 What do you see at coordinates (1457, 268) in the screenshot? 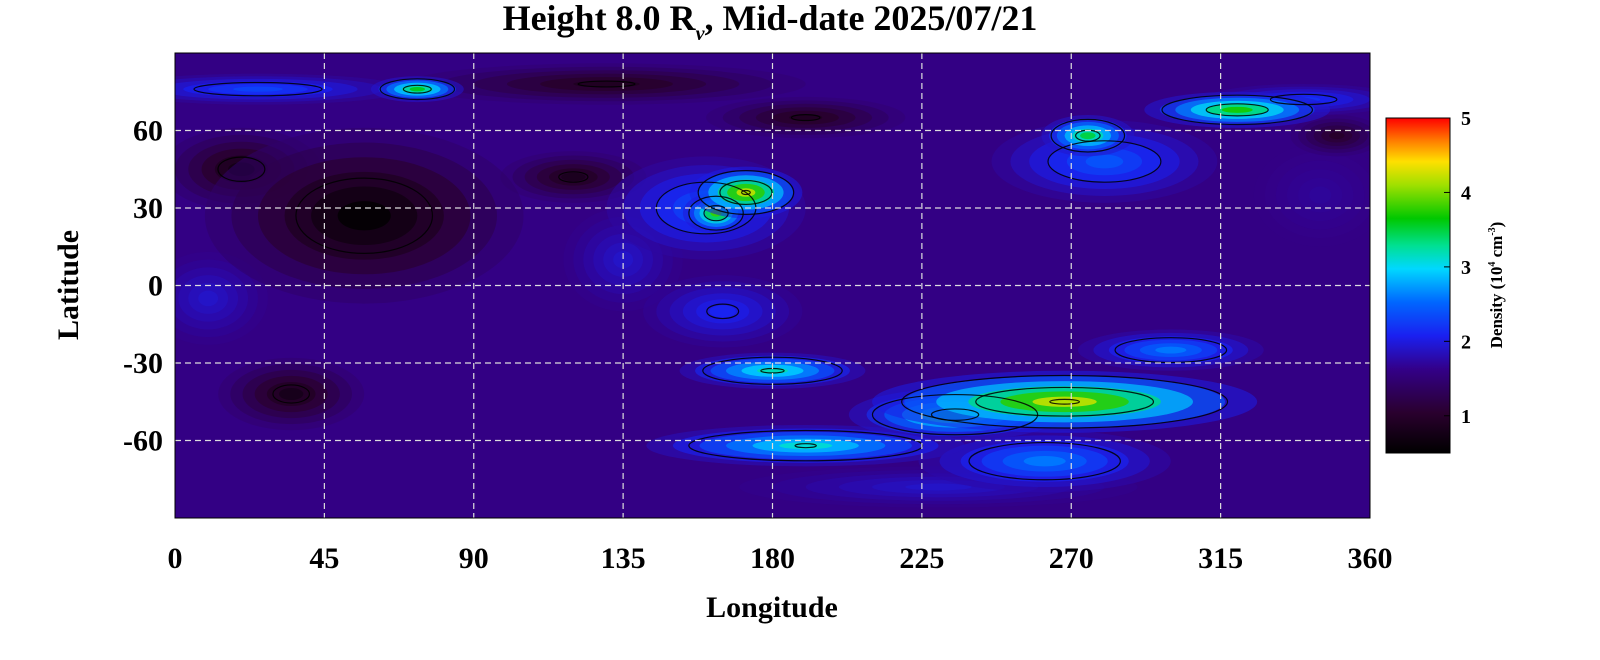
I see `colorbar-ticks: 1 2 3 4 5` at bounding box center [1457, 268].